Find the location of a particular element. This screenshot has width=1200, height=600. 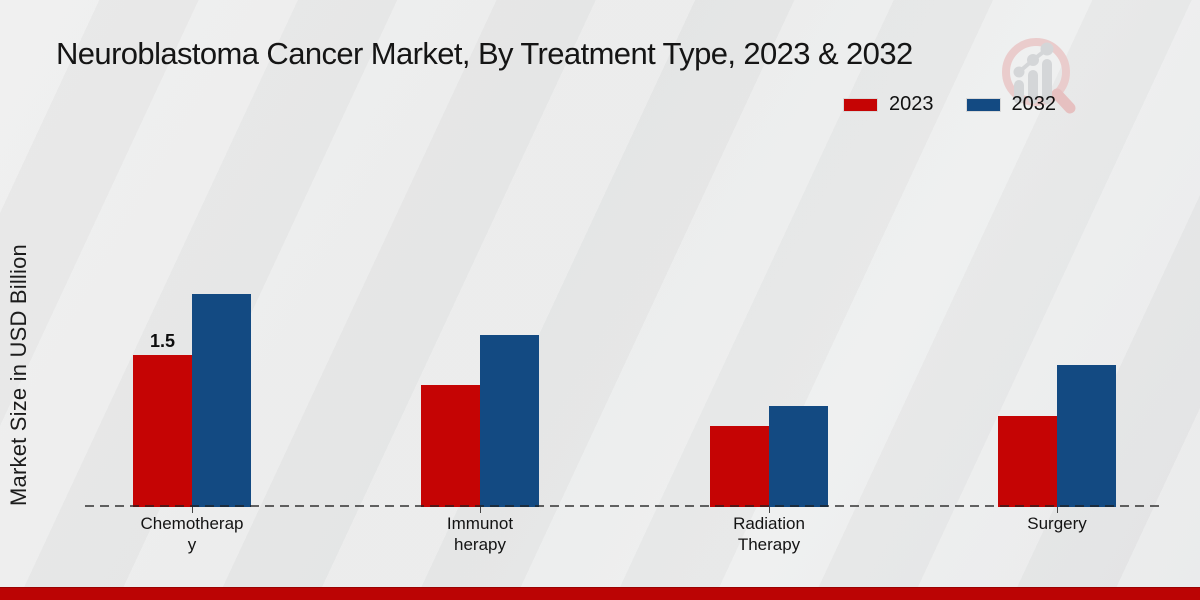

bar-2023-radiation-therapy is located at coordinates (739, 466).